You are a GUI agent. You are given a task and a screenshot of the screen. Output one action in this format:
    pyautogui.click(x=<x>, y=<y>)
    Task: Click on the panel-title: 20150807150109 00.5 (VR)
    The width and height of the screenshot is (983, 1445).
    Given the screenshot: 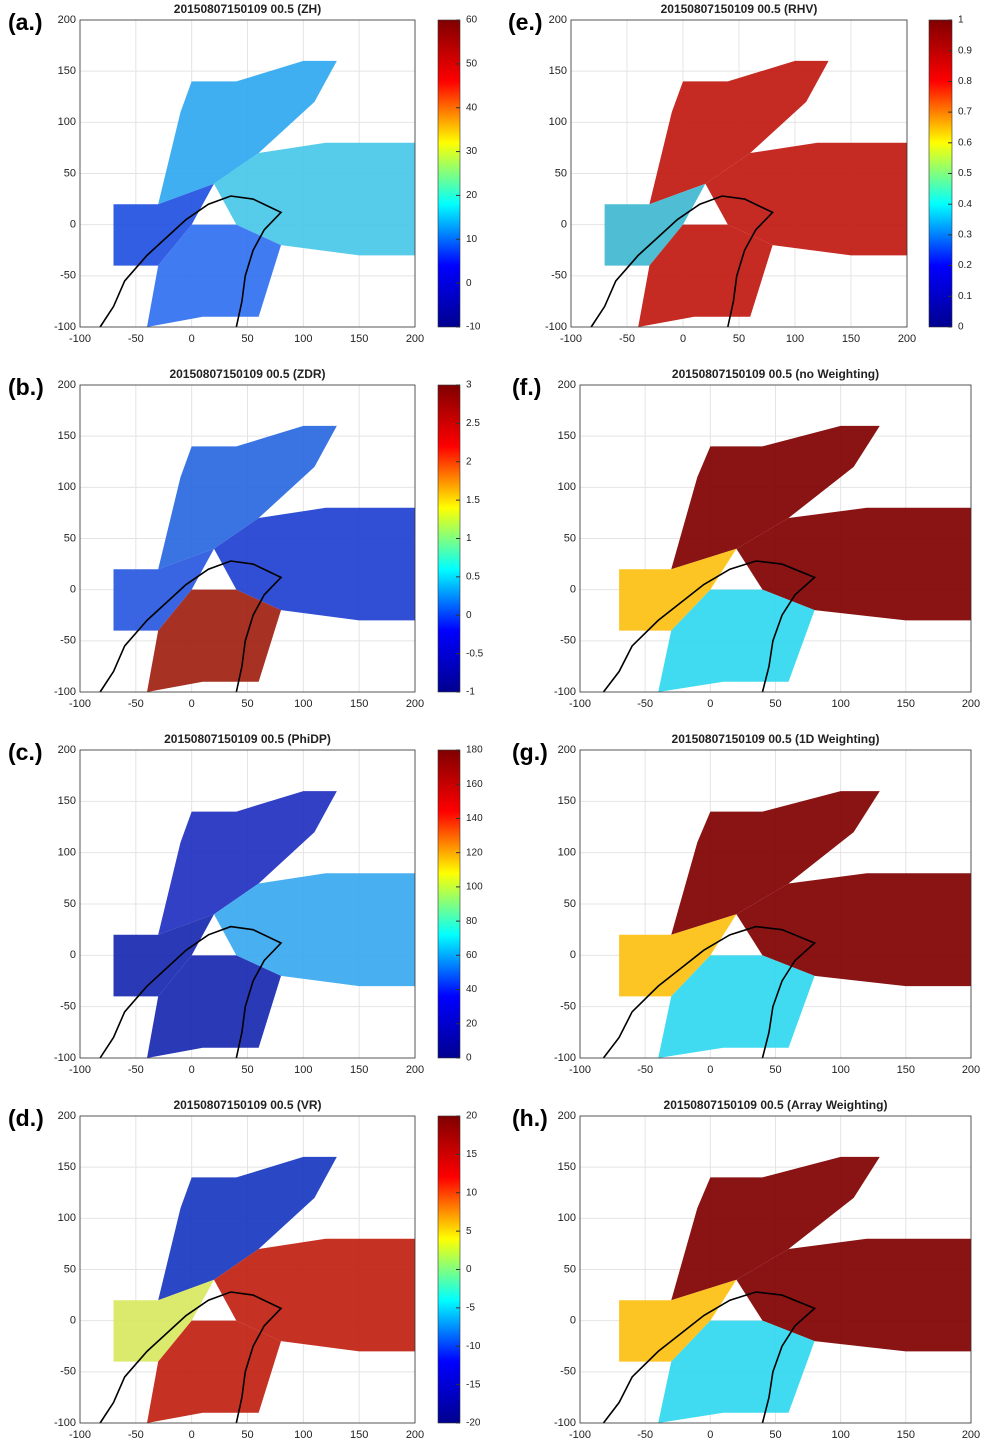 What is the action you would take?
    pyautogui.click(x=247, y=1105)
    